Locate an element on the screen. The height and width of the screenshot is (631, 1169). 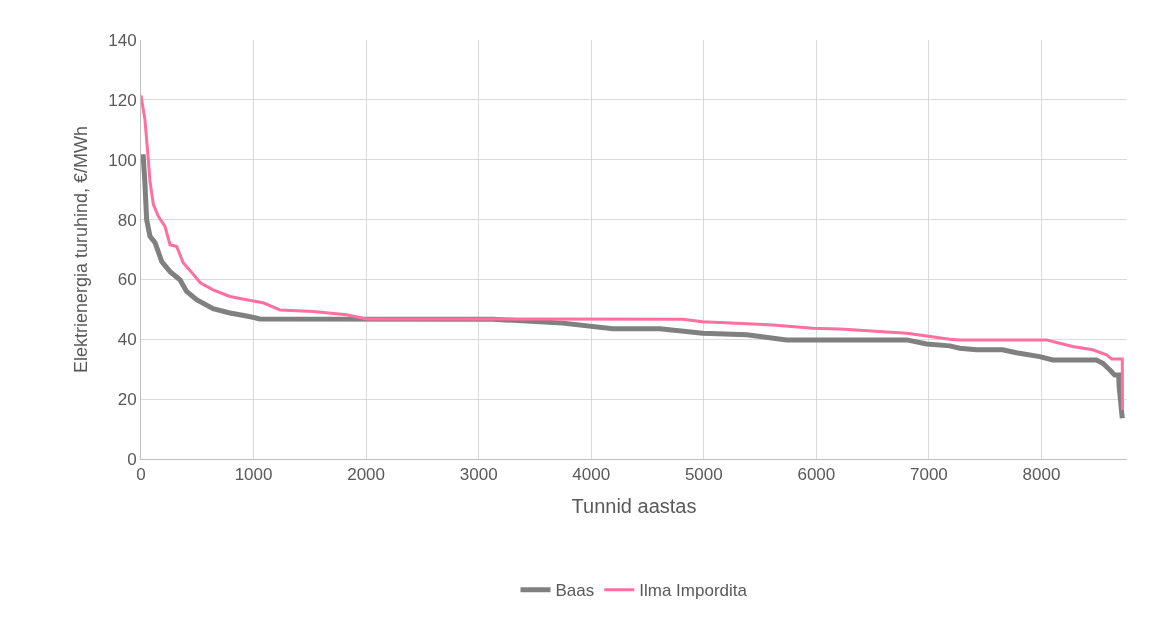
y-tick-label: 60 is located at coordinates (127, 280).